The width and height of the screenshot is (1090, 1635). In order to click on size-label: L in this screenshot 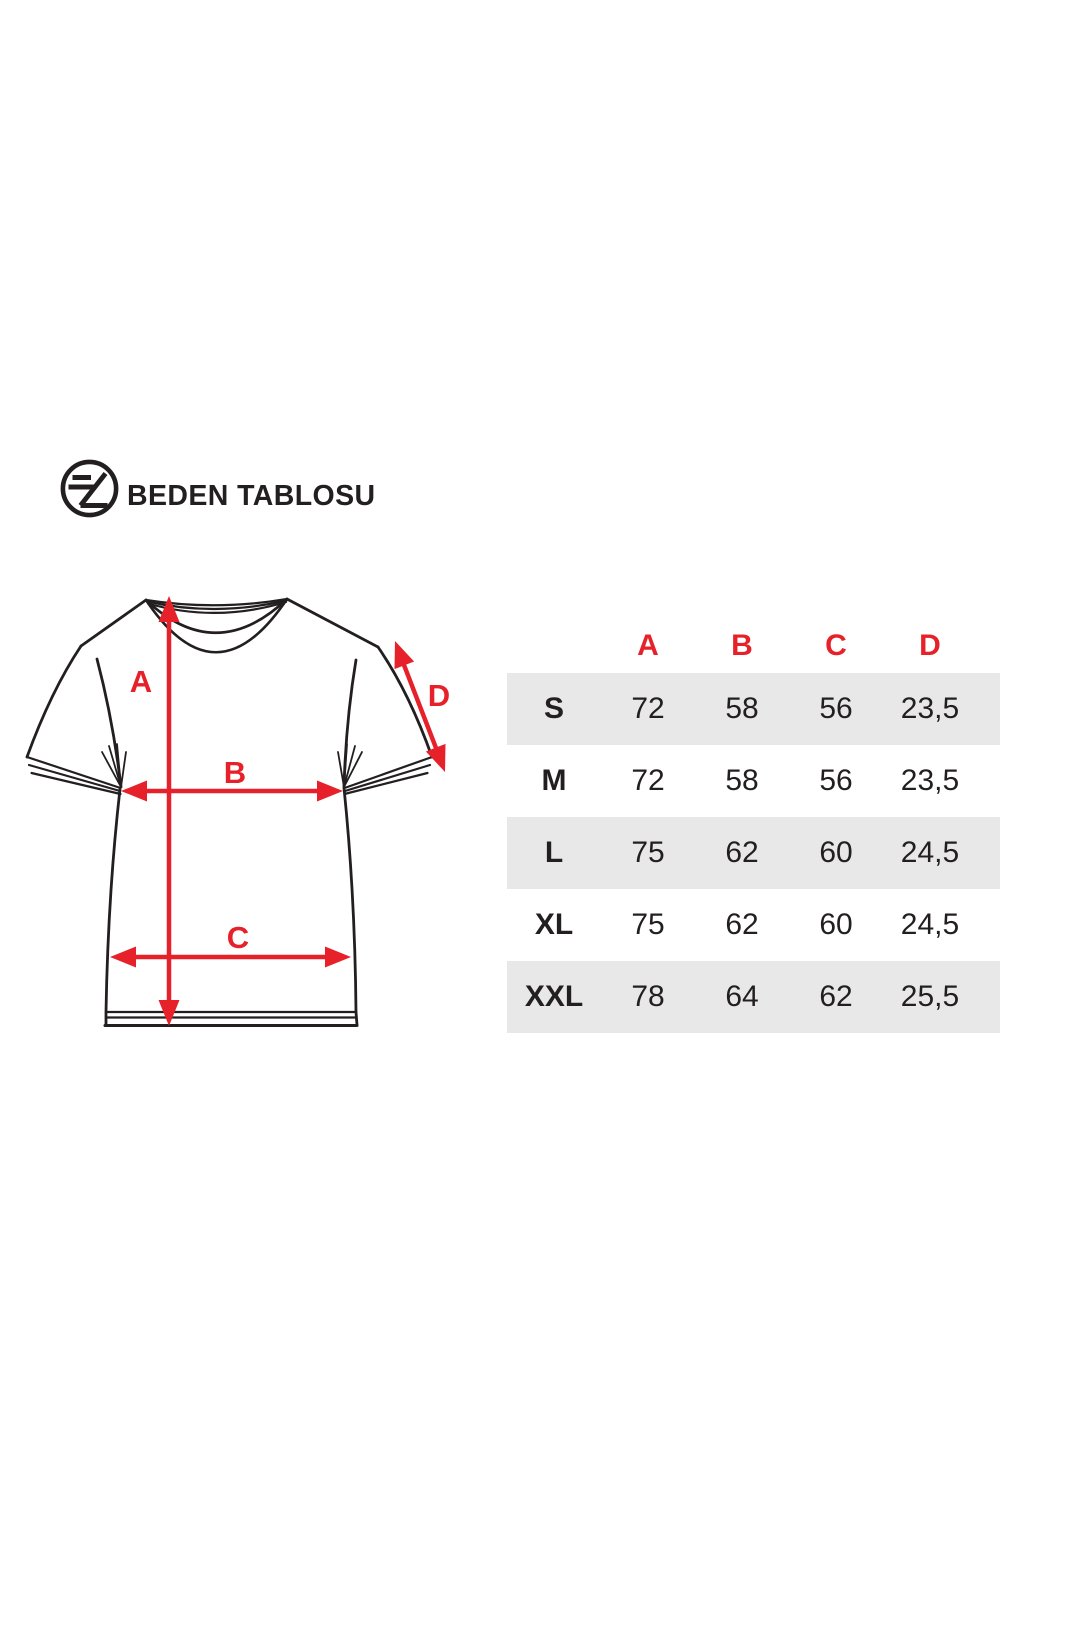, I will do `click(554, 852)`.